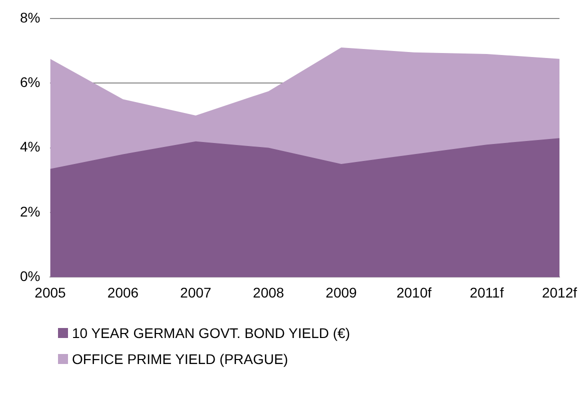 This screenshot has width=585, height=401. What do you see at coordinates (30, 146) in the screenshot?
I see `y-tick-label: 4%` at bounding box center [30, 146].